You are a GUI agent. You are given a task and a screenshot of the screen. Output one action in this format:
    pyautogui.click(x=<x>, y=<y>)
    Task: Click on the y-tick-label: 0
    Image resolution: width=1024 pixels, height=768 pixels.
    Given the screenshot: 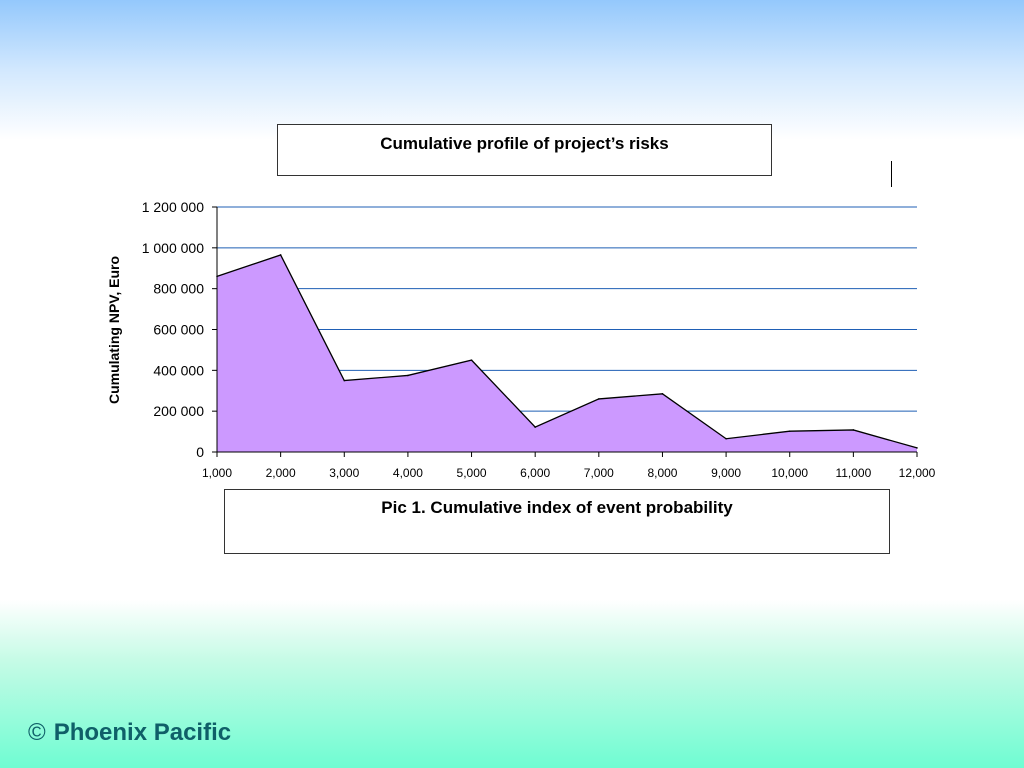 What is the action you would take?
    pyautogui.click(x=200, y=452)
    